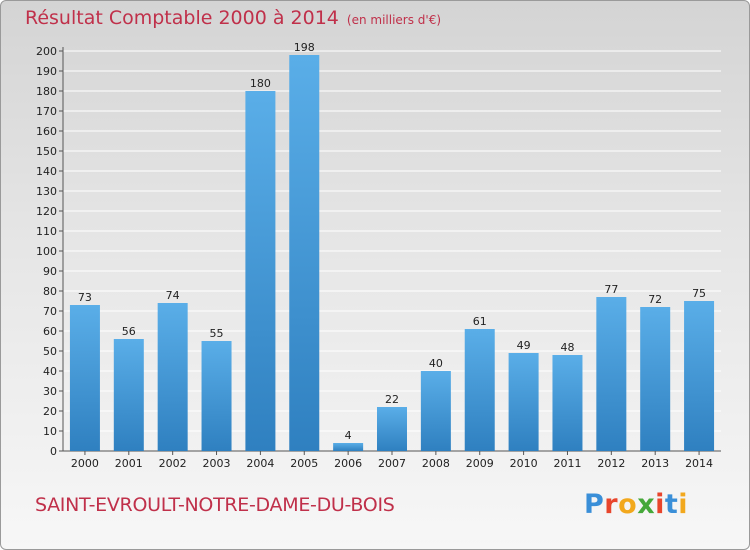 The image size is (750, 550). What do you see at coordinates (46, 191) in the screenshot?
I see `y-tick-label: 130` at bounding box center [46, 191].